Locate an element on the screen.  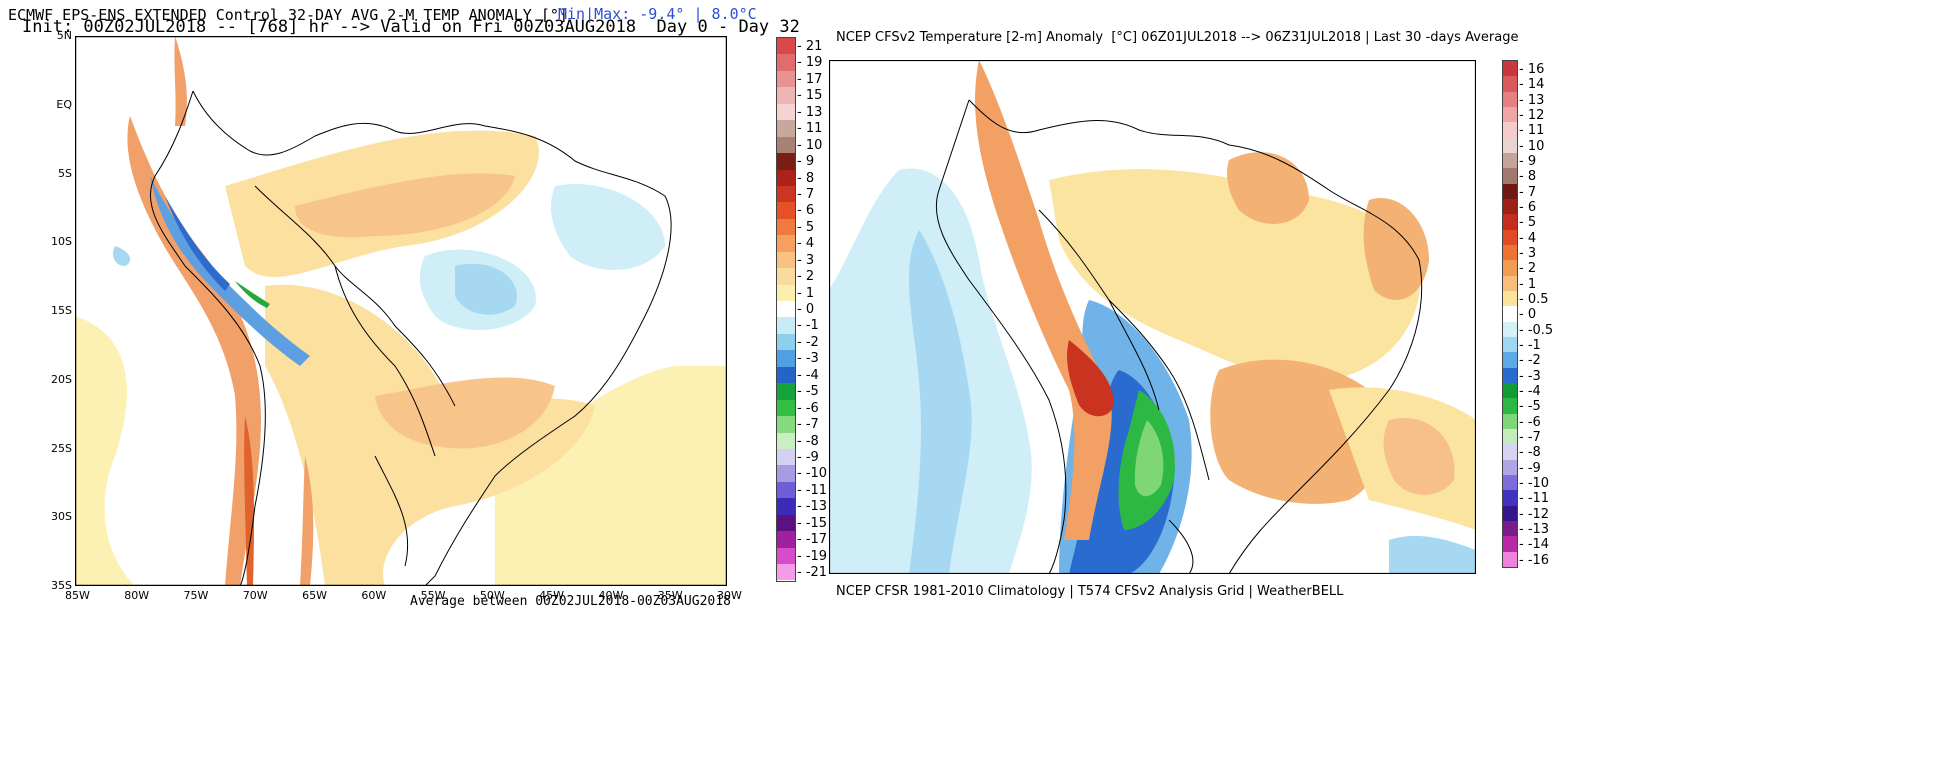
latitude-tick-label: 5N is located at coordinates (64, 35).